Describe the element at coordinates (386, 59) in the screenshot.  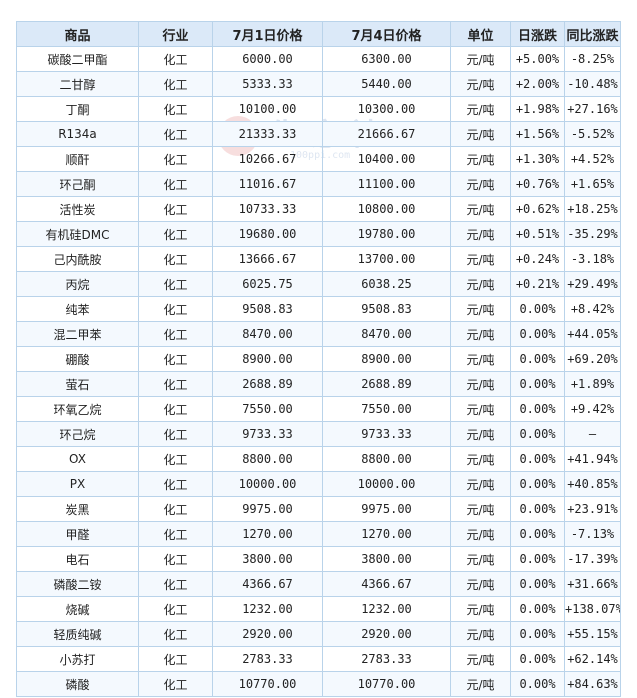
I see `price-jul4-cell: 6300.00` at that location.